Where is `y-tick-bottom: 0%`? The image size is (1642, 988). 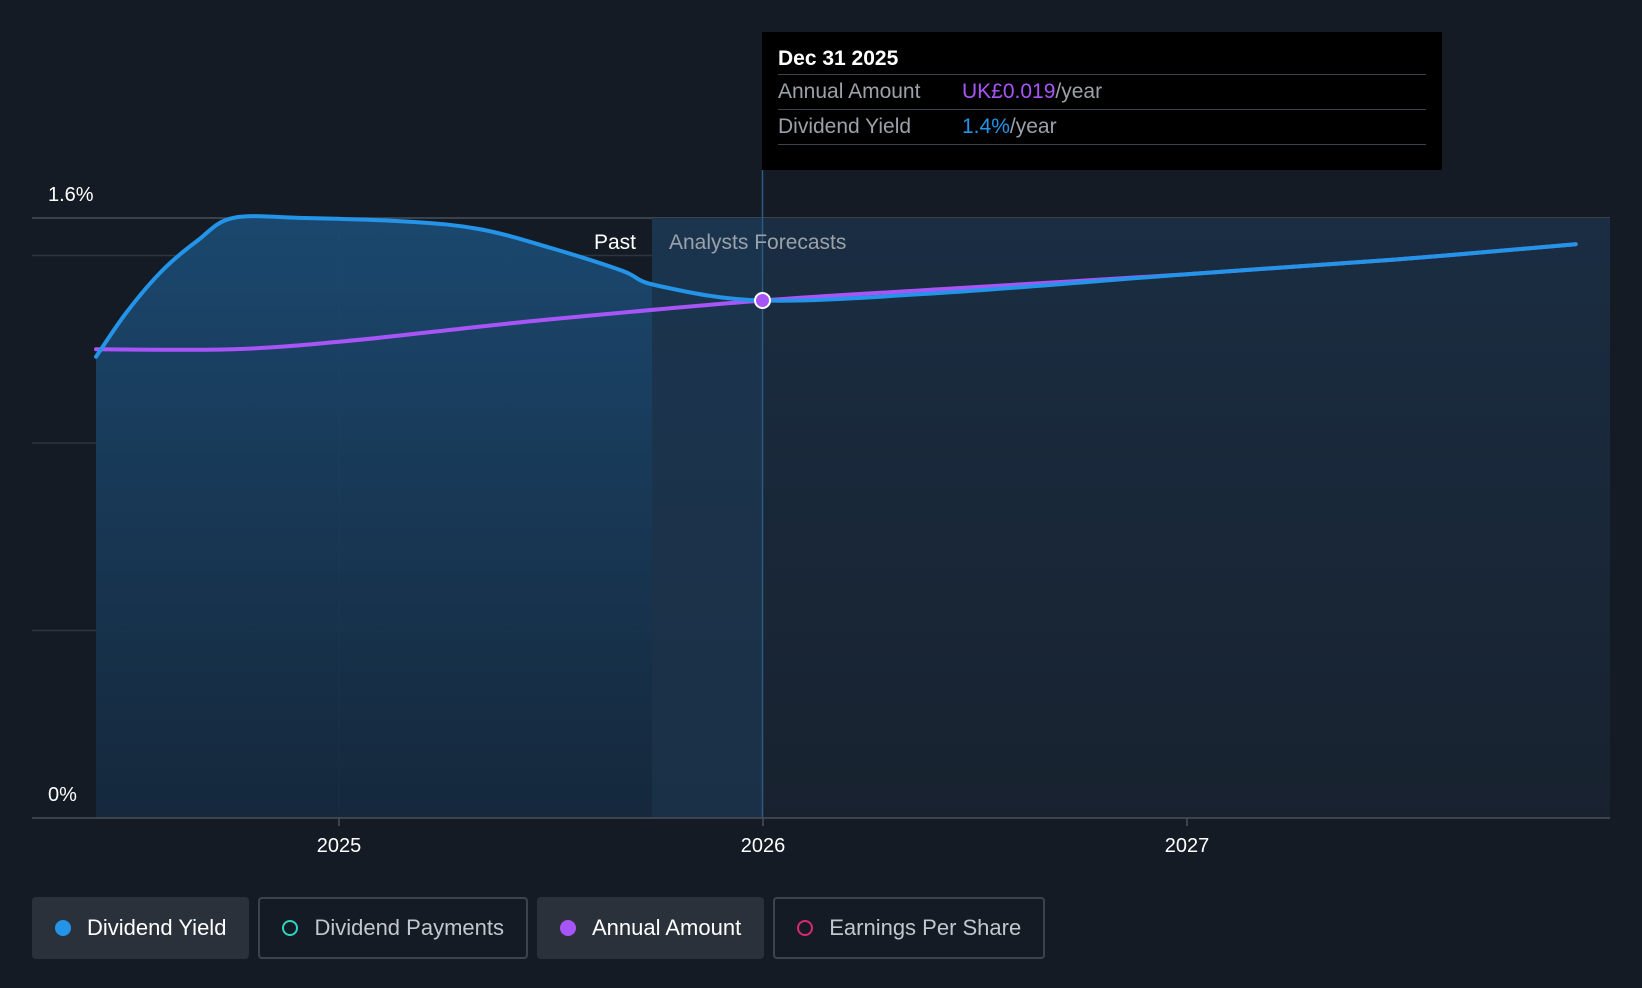 y-tick-bottom: 0% is located at coordinates (62, 795).